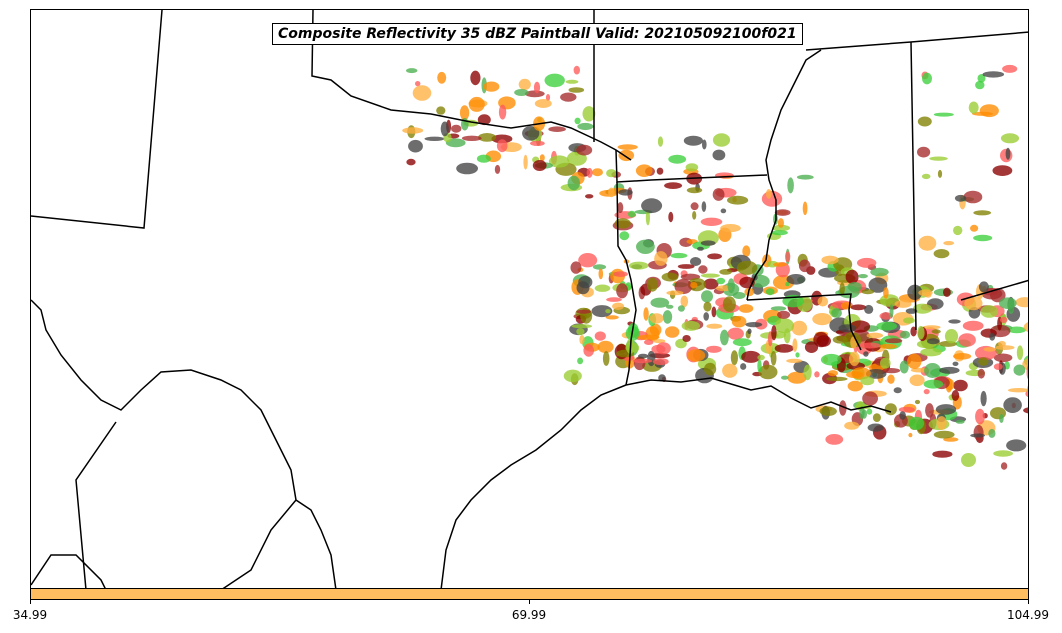 Image resolution: width=1062 pixels, height=633 pixels. Describe the element at coordinates (529, 615) in the screenshot. I see `colorbar-tick-label-1: 69.99` at that location.